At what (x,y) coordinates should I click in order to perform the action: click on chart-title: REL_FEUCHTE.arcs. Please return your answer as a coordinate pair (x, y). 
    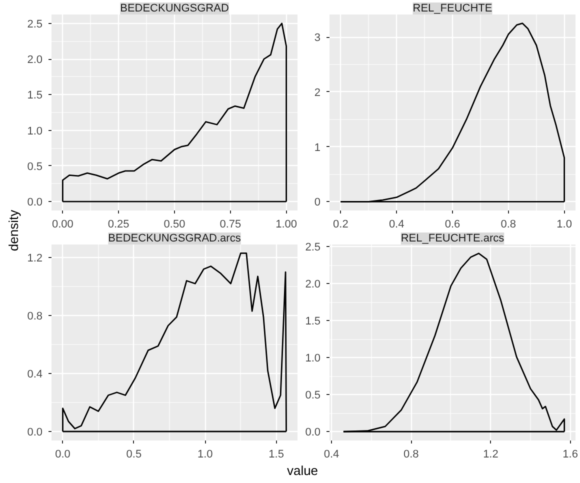
    Looking at the image, I should click on (452, 238).